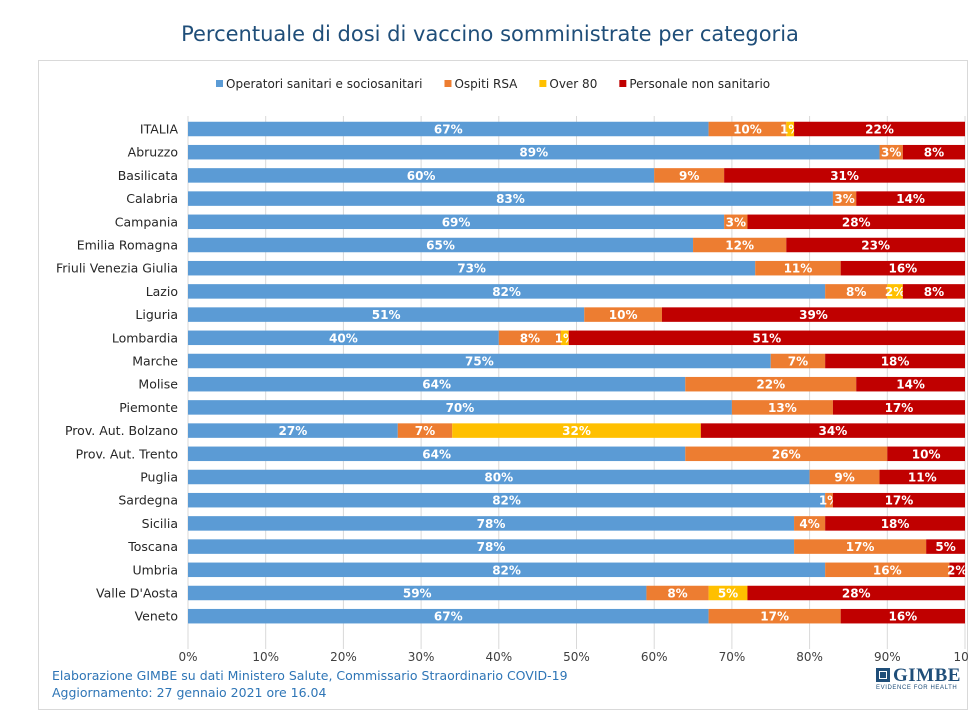  I want to click on logo-square-icon, so click(883, 675).